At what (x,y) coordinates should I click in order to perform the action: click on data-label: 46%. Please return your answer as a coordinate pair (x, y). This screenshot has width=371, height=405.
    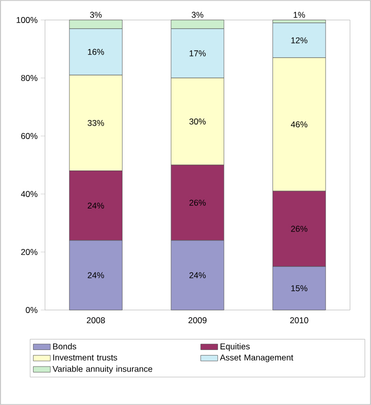
    Looking at the image, I should click on (299, 124).